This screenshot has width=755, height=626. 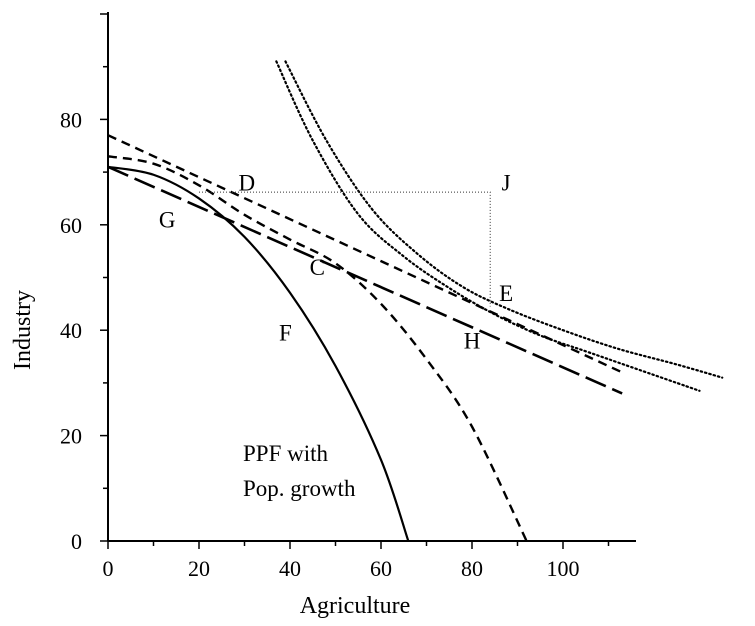 What do you see at coordinates (506, 183) in the screenshot?
I see `point-label-j: J` at bounding box center [506, 183].